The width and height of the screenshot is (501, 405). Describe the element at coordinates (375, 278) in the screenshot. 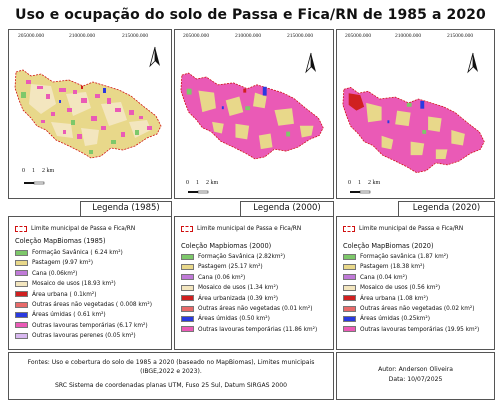

I see `legend-item: Cana (0.04 km²)` at that location.